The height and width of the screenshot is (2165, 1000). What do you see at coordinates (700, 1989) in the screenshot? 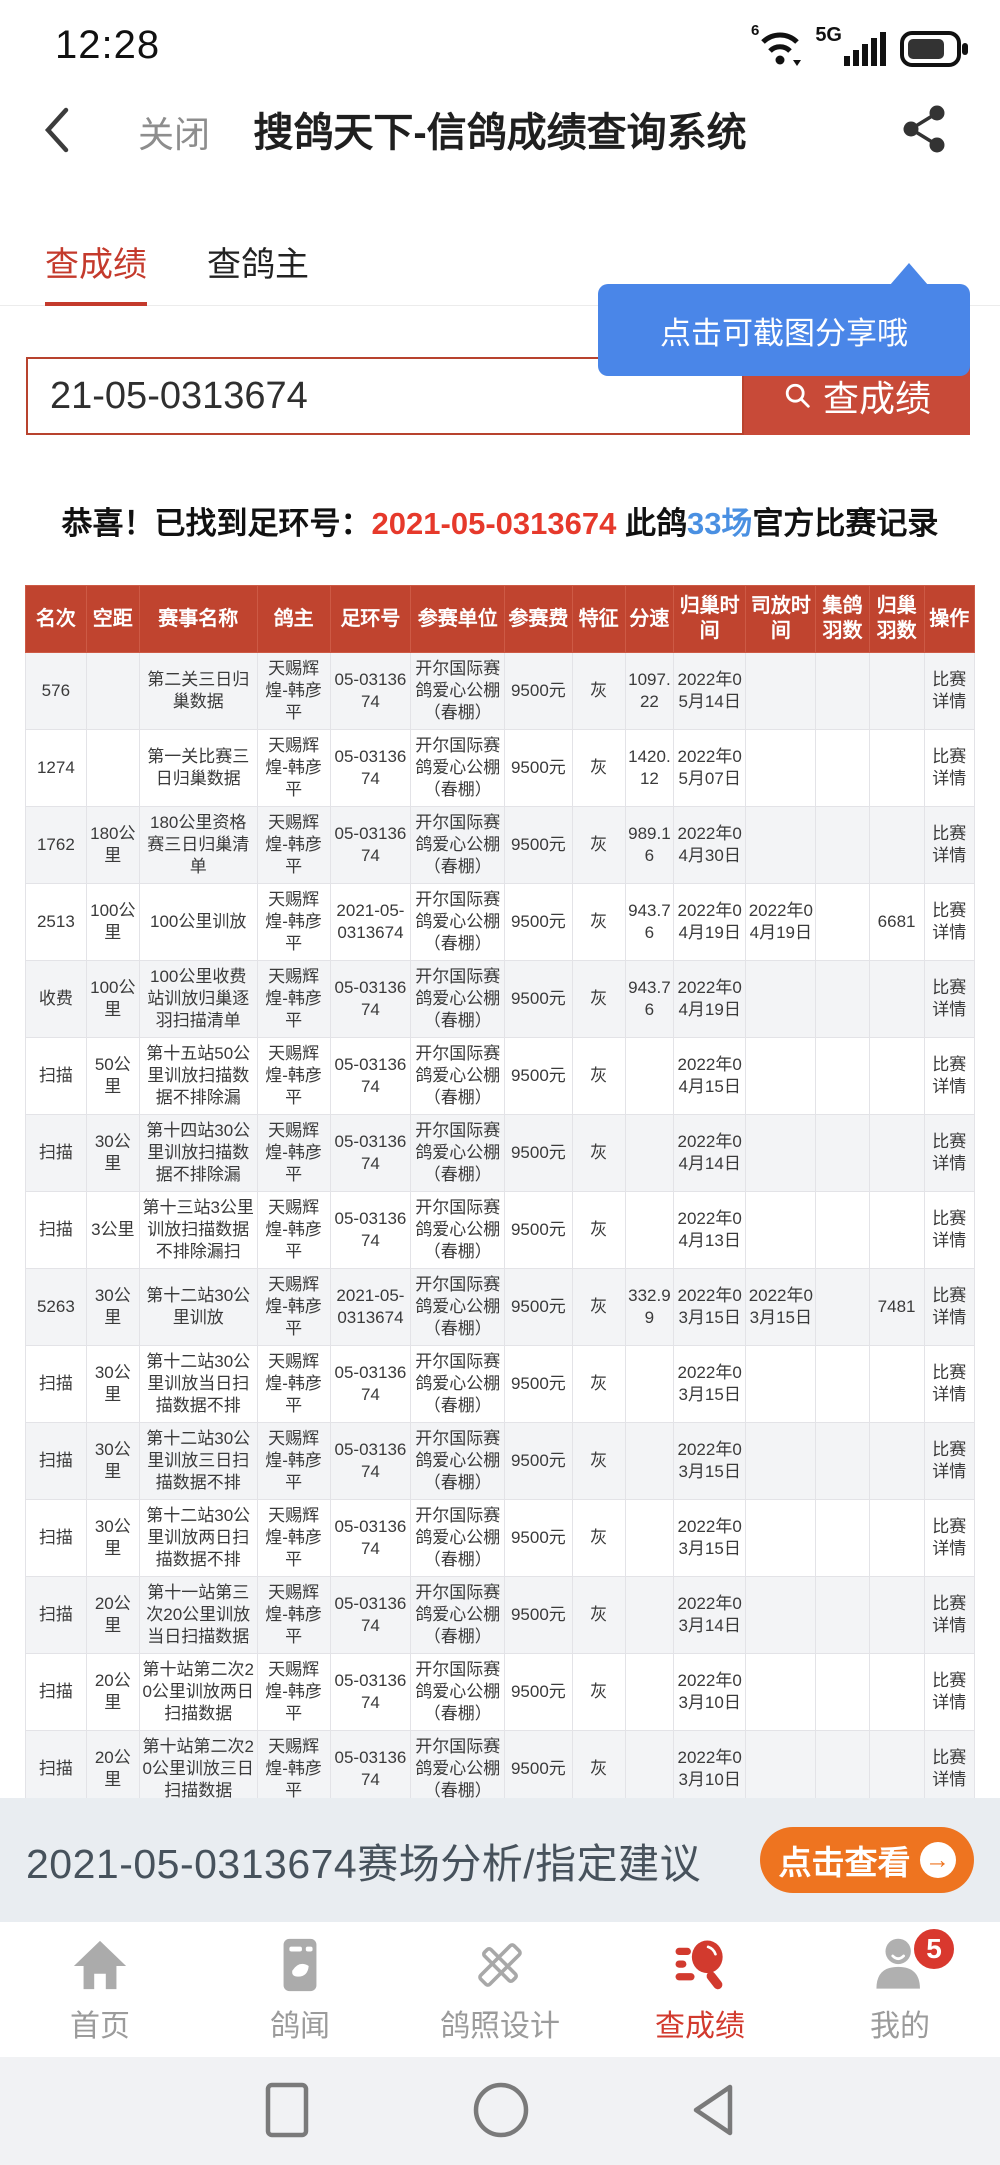
I see `nav-check-results: 查成绩` at bounding box center [700, 1989].